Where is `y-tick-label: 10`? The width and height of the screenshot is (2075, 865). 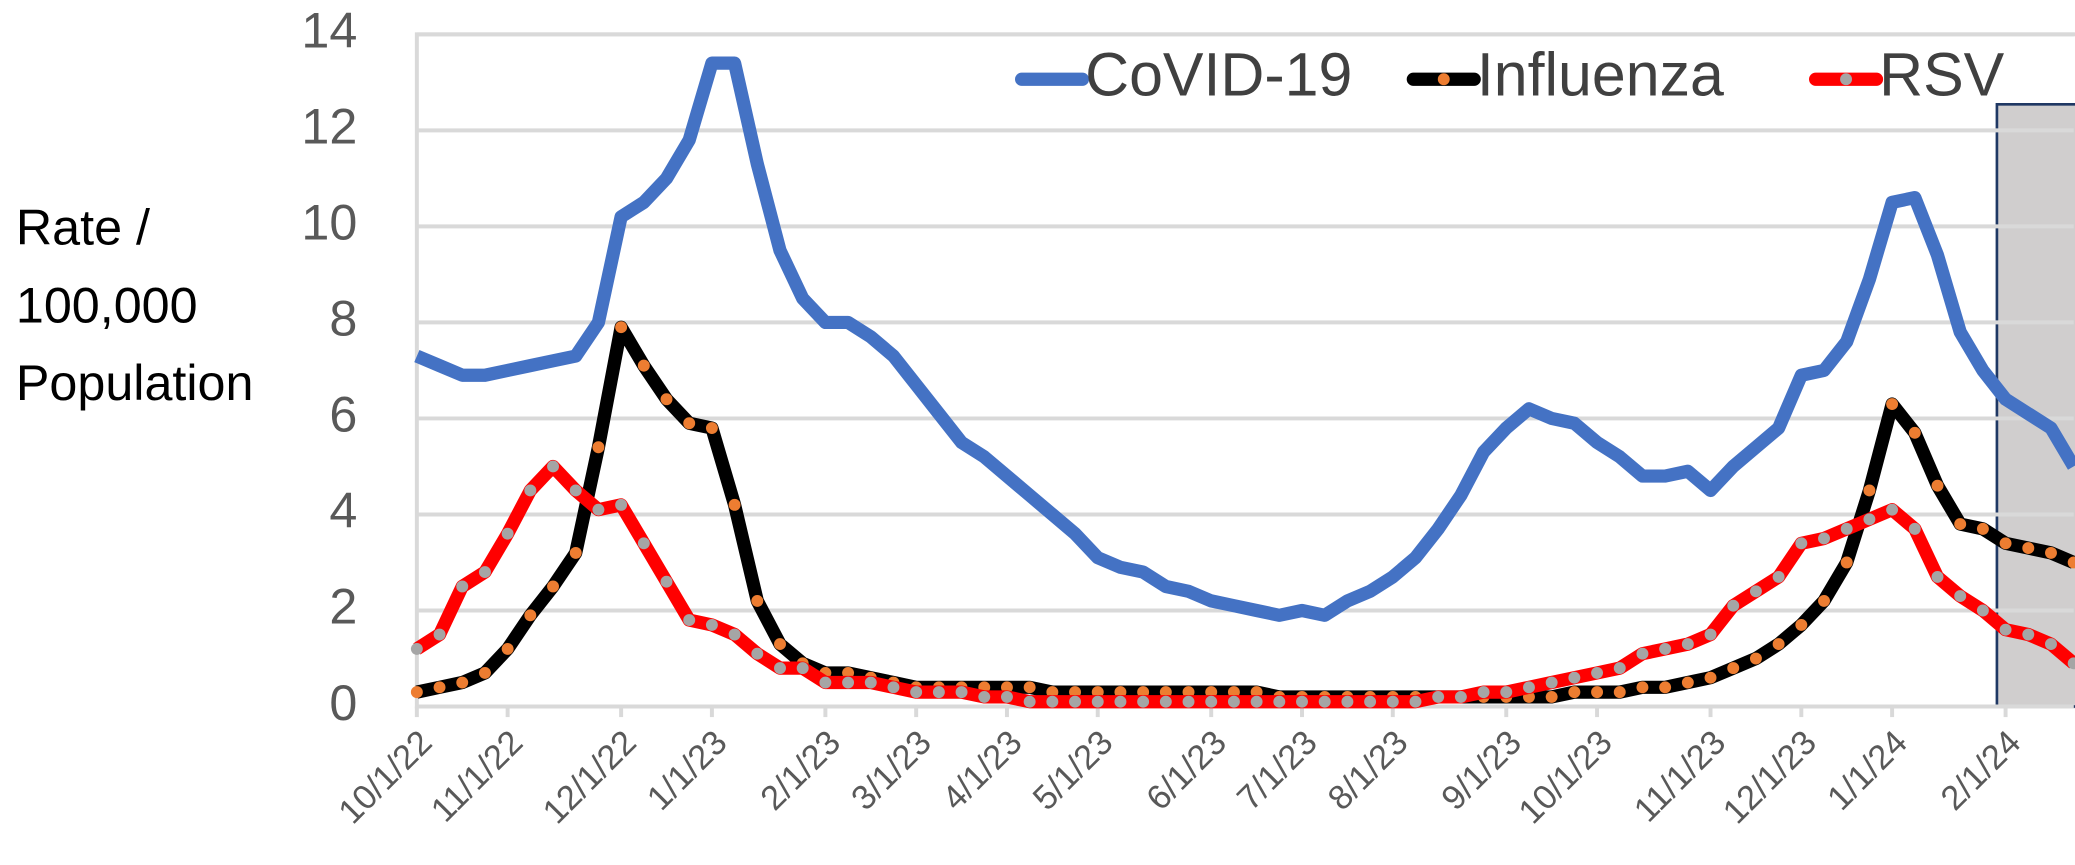
y-tick-label: 10 is located at coordinates (329, 223).